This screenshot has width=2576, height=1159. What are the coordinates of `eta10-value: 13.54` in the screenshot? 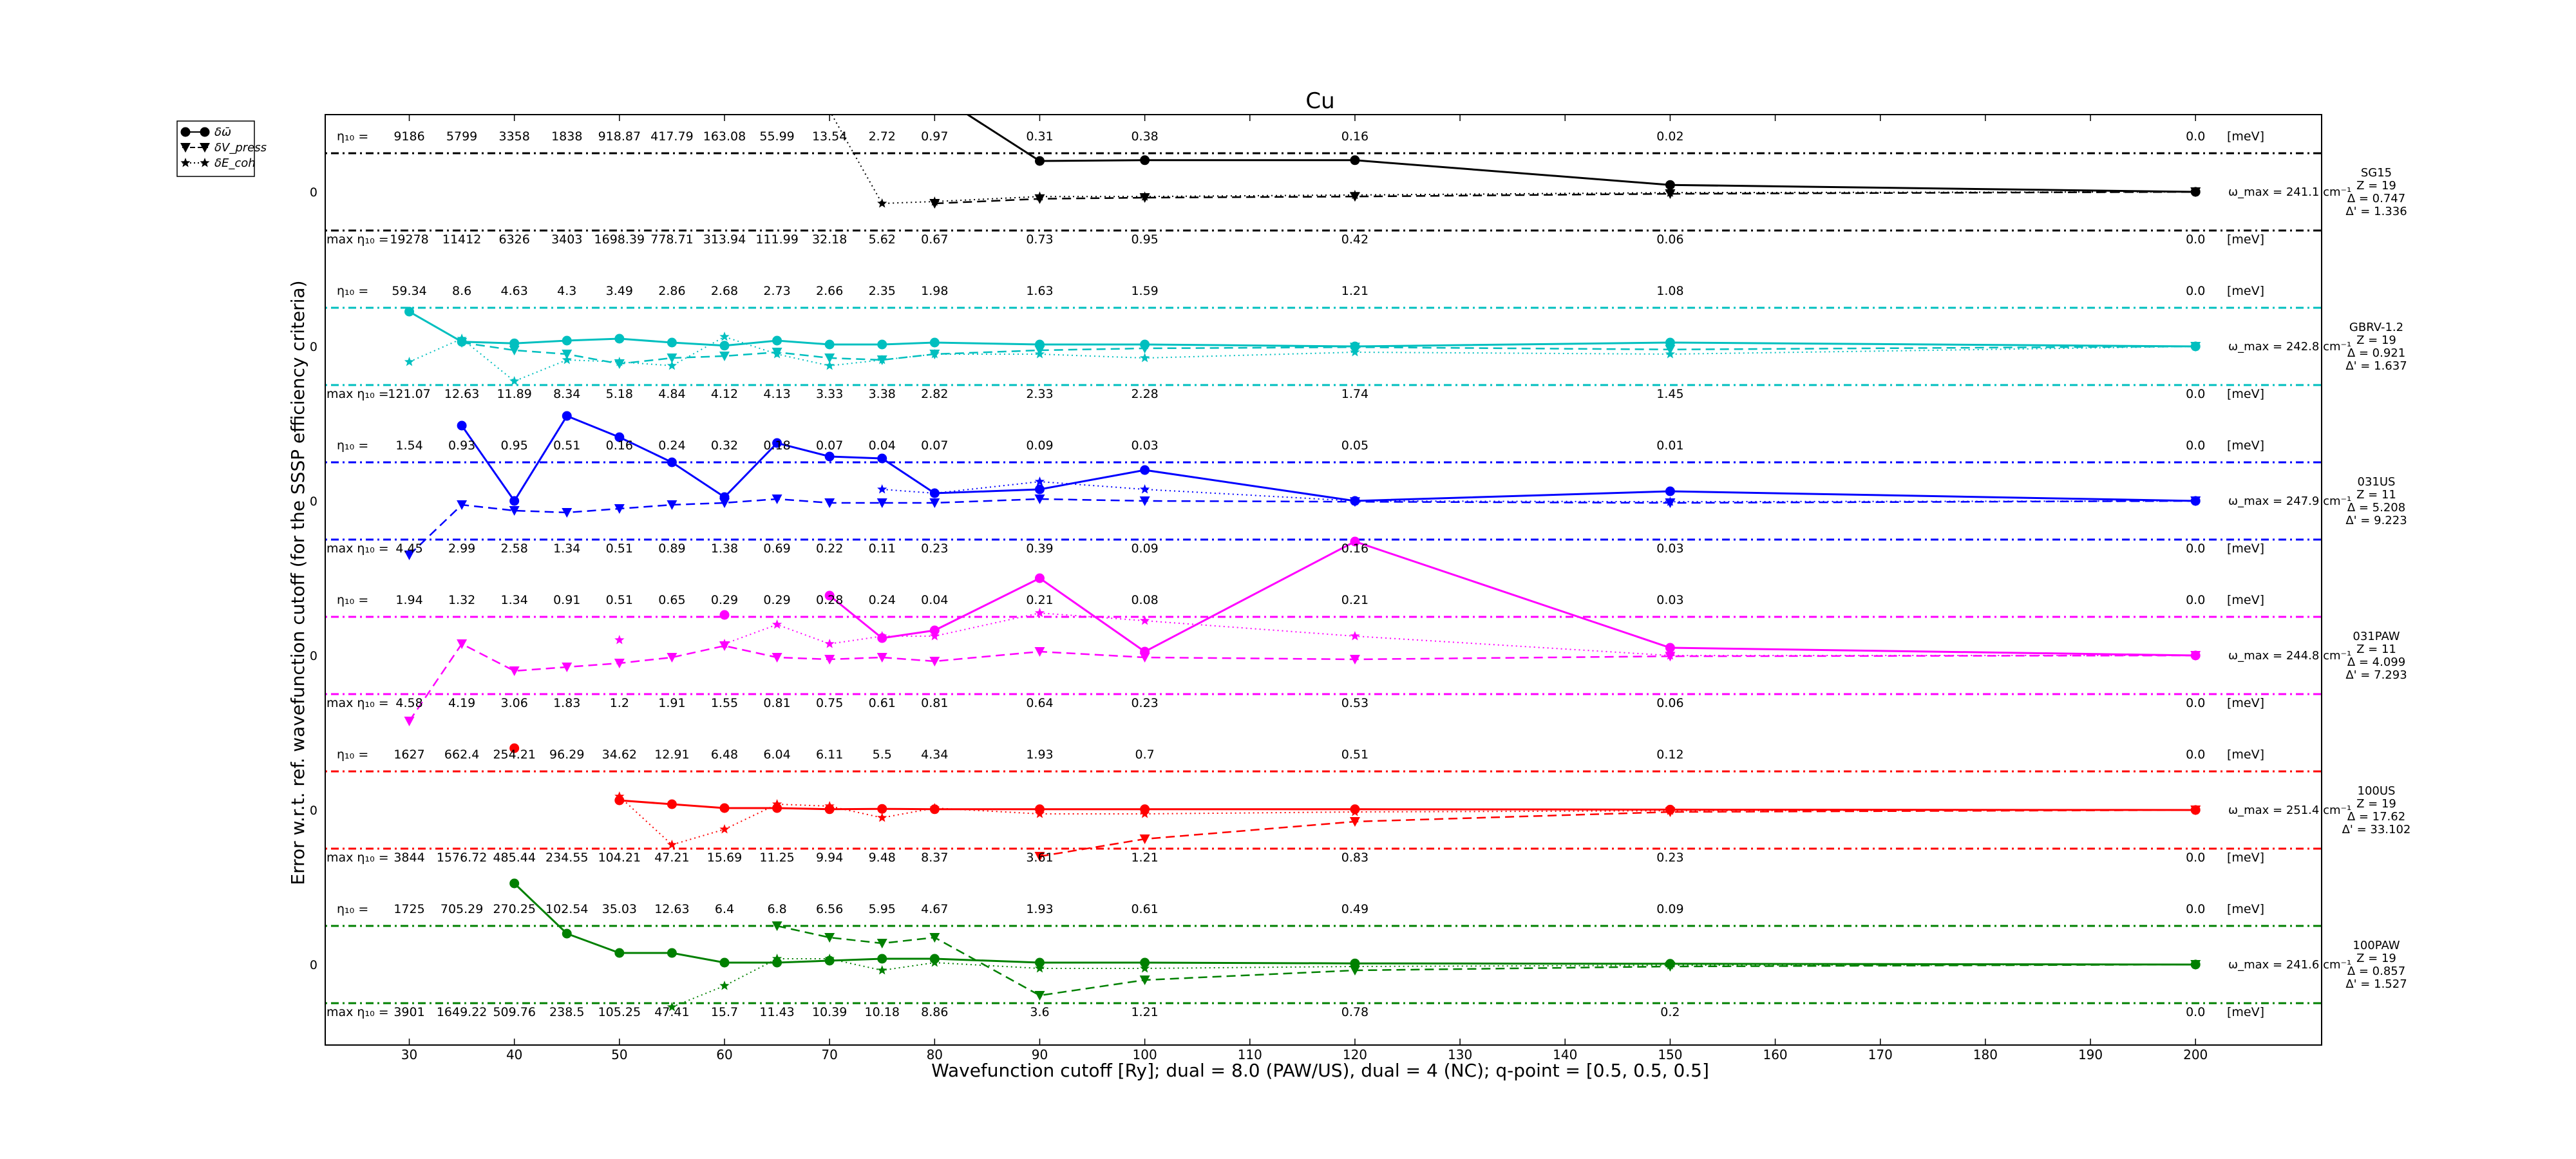 It's located at (829, 136).